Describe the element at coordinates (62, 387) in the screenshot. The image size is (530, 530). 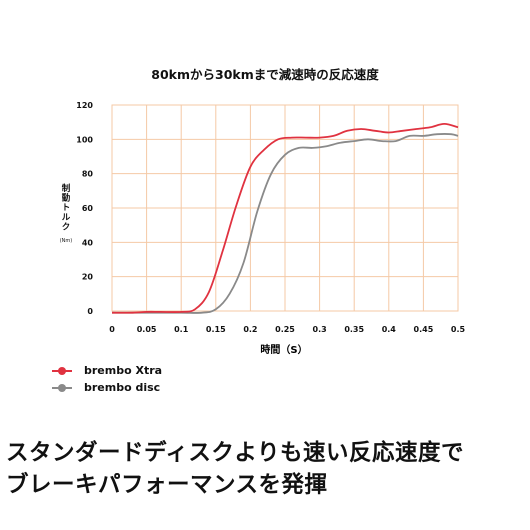
I see `legend-swatch-disc` at that location.